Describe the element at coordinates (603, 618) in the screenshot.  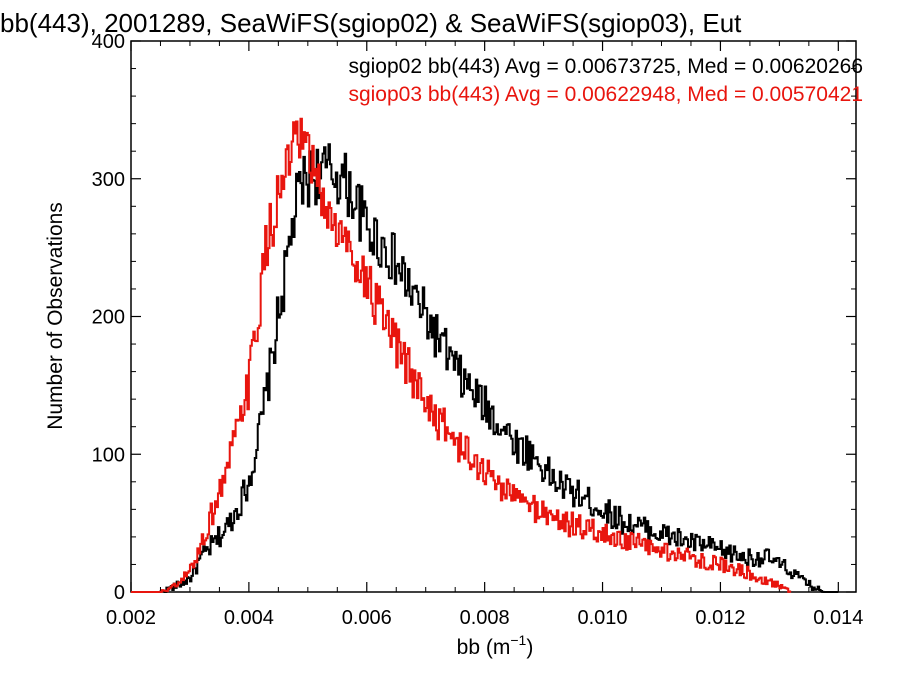
I see `x-tick-label: 0.010` at that location.